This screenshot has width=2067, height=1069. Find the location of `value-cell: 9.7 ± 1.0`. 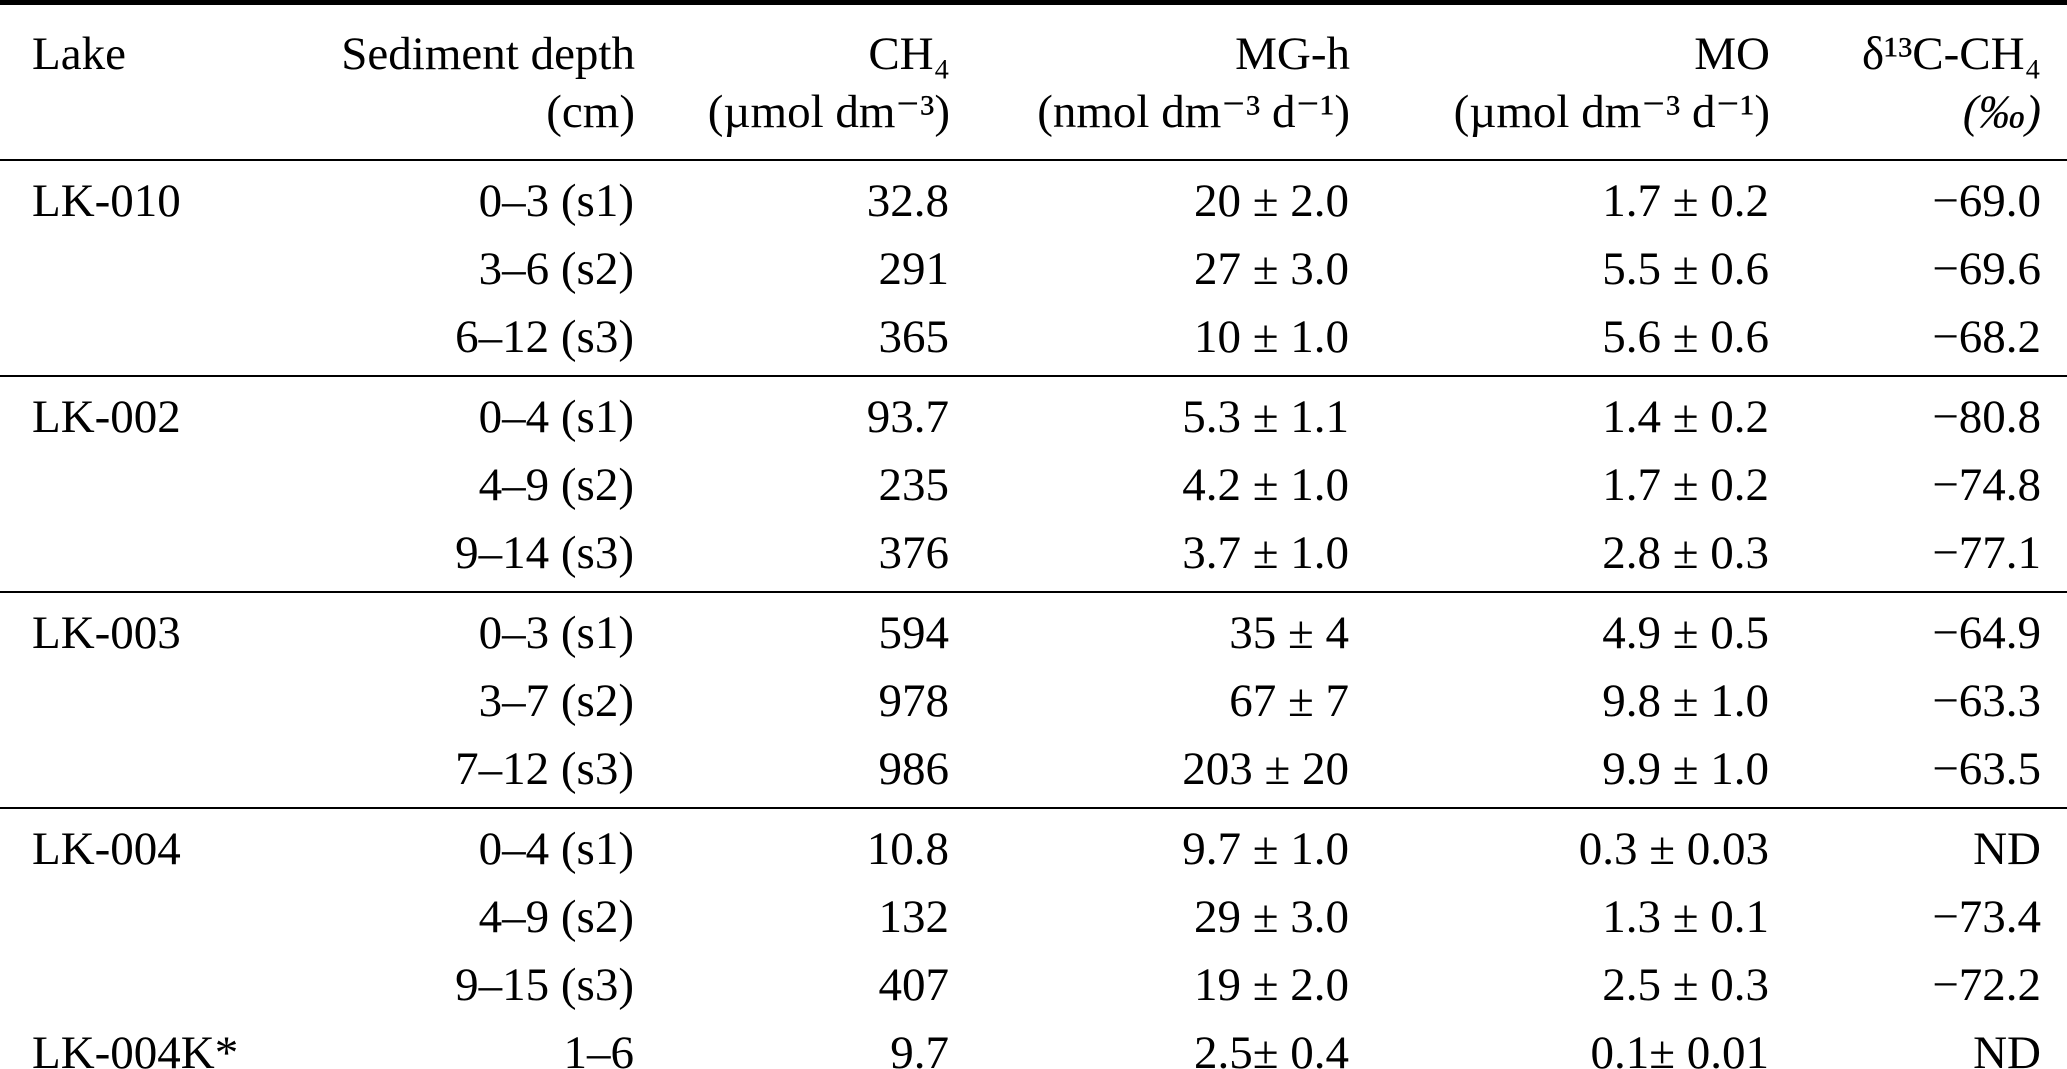

value-cell: 9.7 ± 1.0 is located at coordinates (1265, 849).